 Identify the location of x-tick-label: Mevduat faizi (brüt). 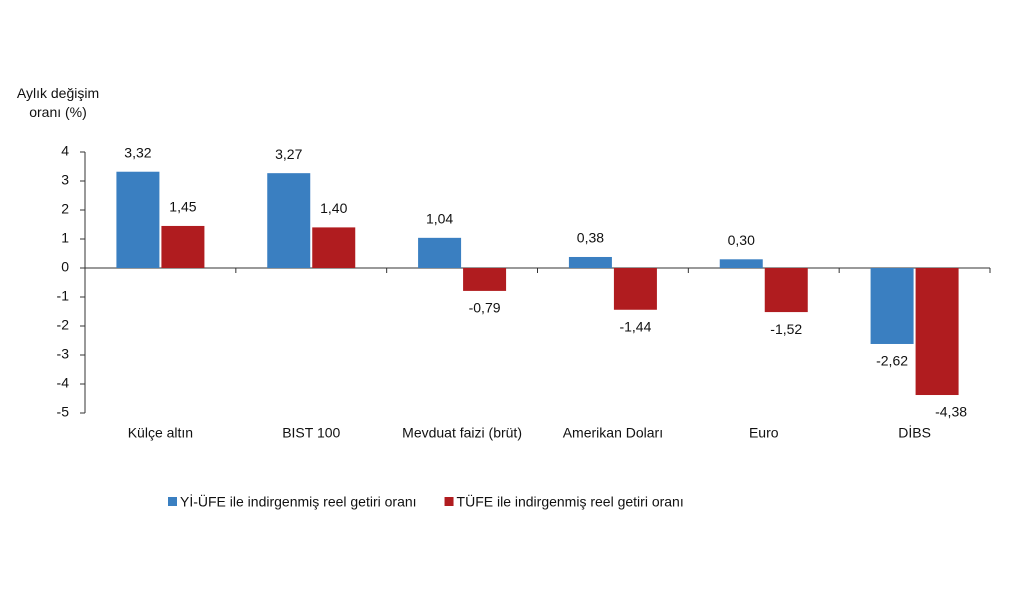
(462, 433).